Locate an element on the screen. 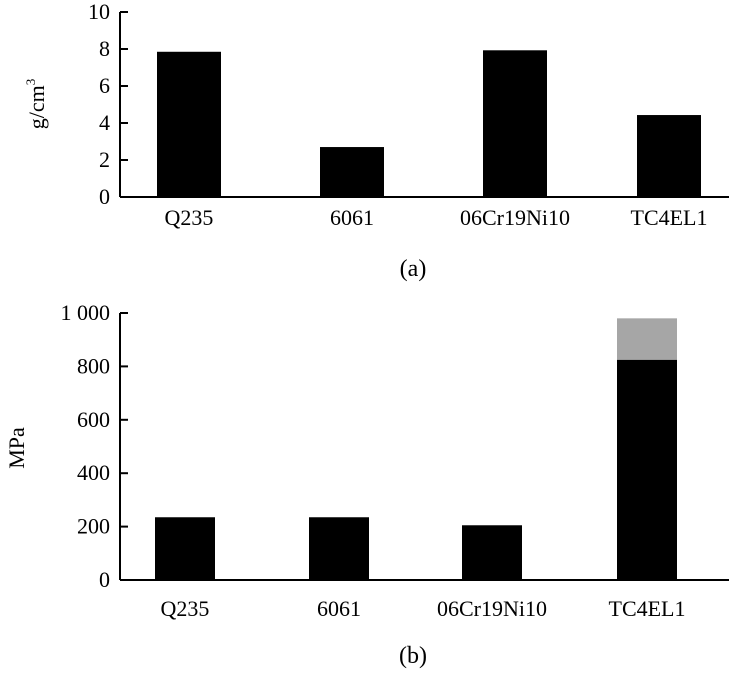 The width and height of the screenshot is (731, 678). chart-b-y-tick-label: 600 is located at coordinates (93, 419).